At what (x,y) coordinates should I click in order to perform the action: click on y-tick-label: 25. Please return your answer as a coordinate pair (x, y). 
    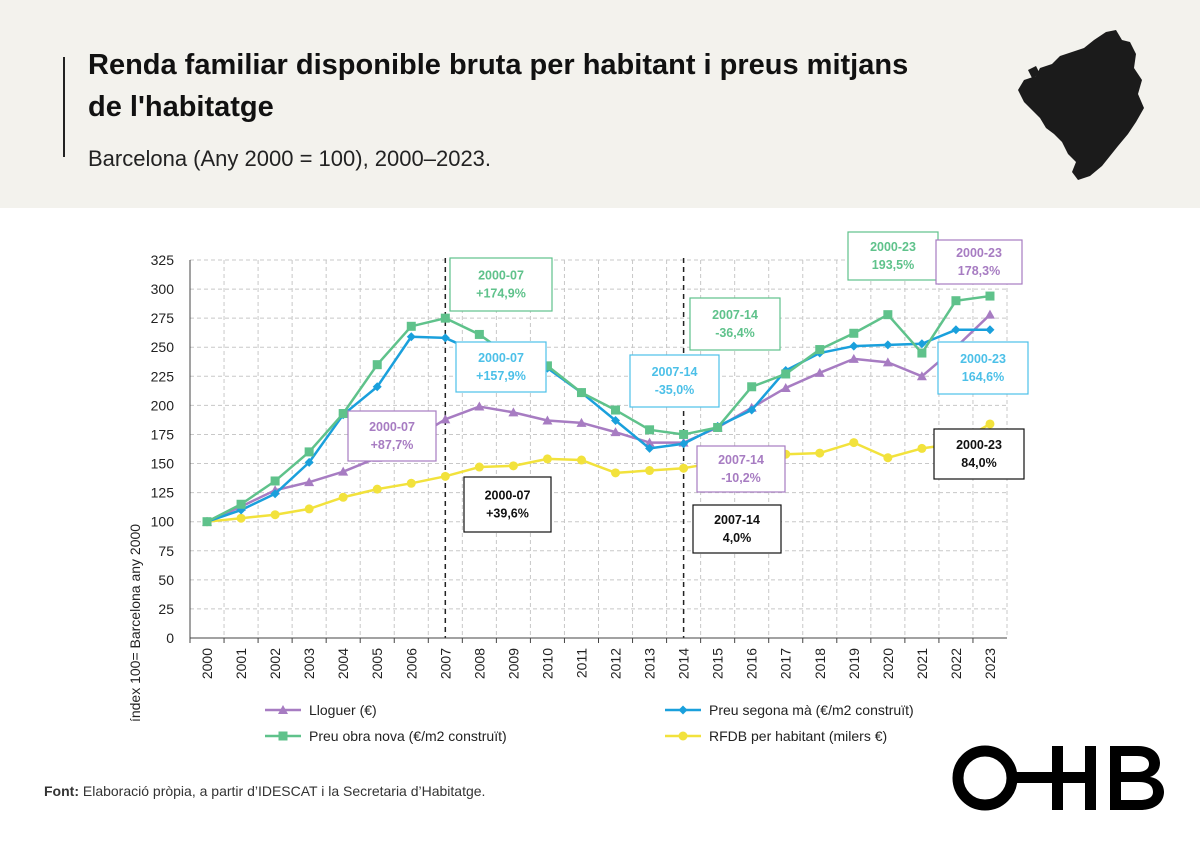
    Looking at the image, I should click on (166, 609).